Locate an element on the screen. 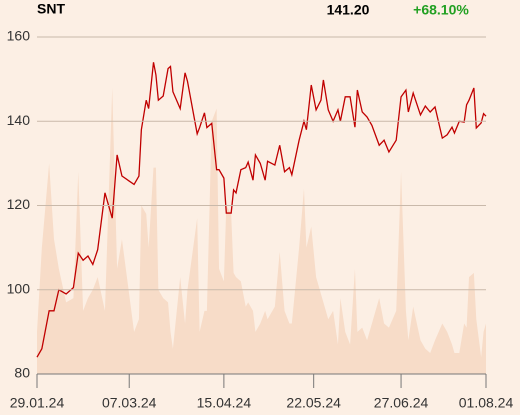  x-tick-label: 15.04.24 is located at coordinates (224, 403).